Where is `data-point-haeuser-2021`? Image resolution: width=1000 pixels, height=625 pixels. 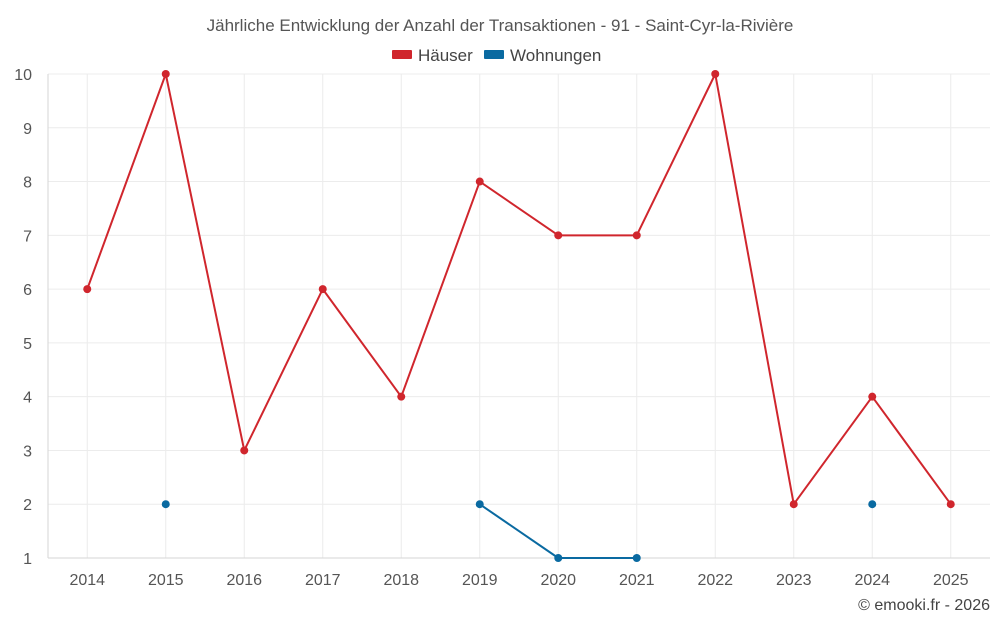 data-point-haeuser-2021 is located at coordinates (636, 235).